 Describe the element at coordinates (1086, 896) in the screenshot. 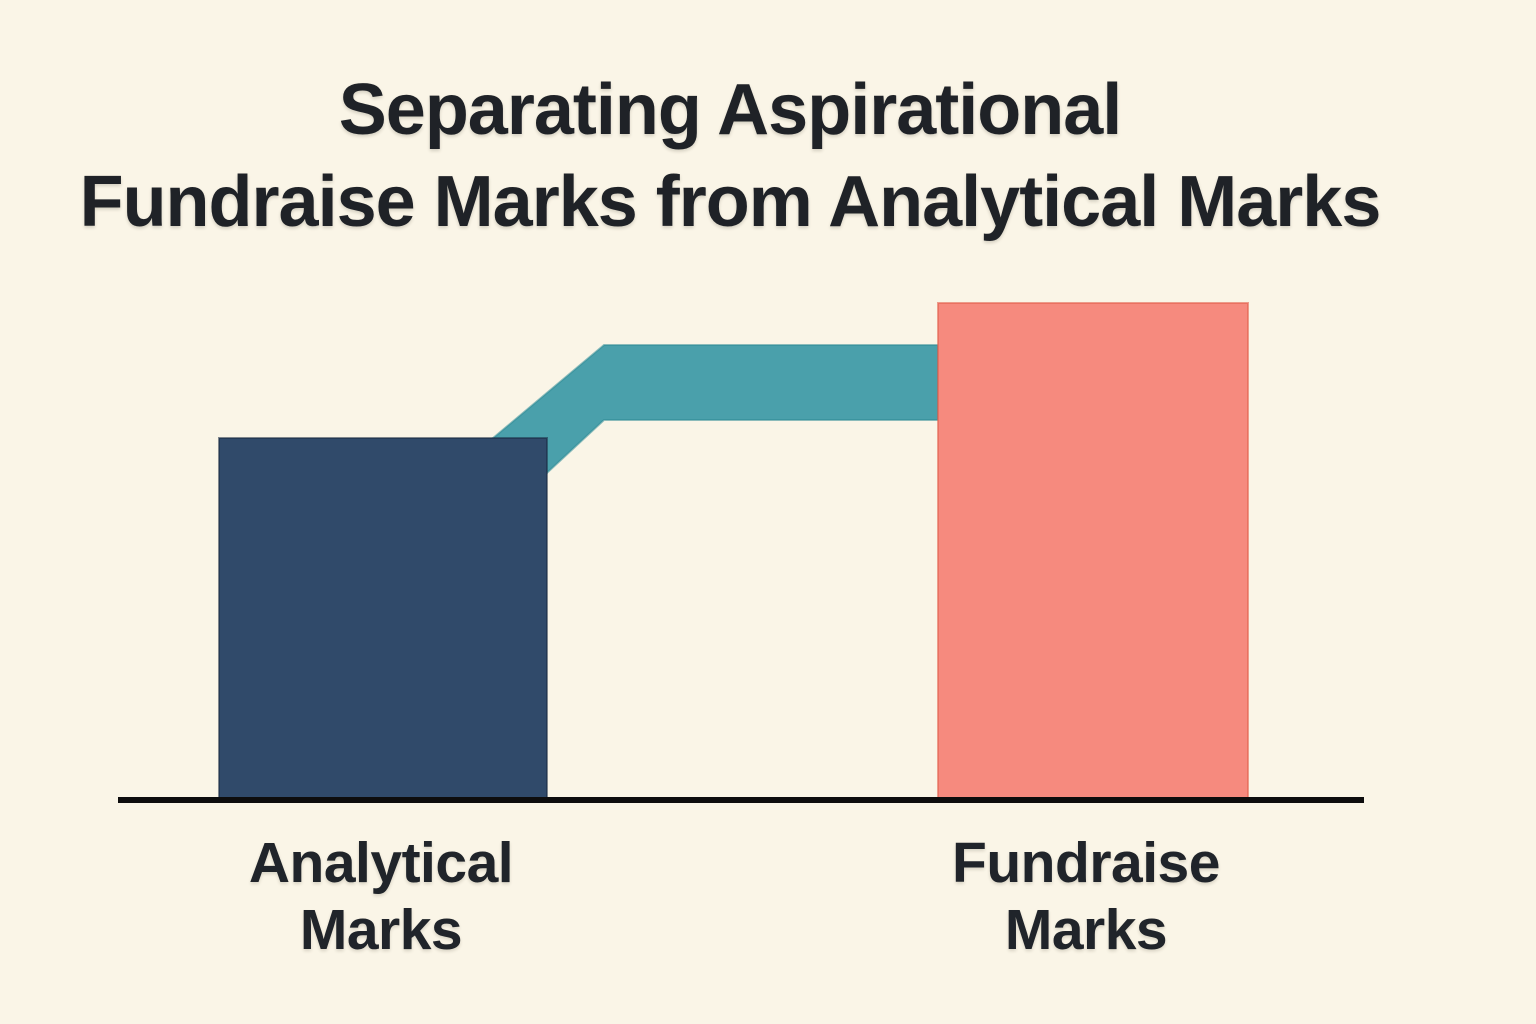

I see `fundraise-bar-label: Fundraise Marks` at that location.